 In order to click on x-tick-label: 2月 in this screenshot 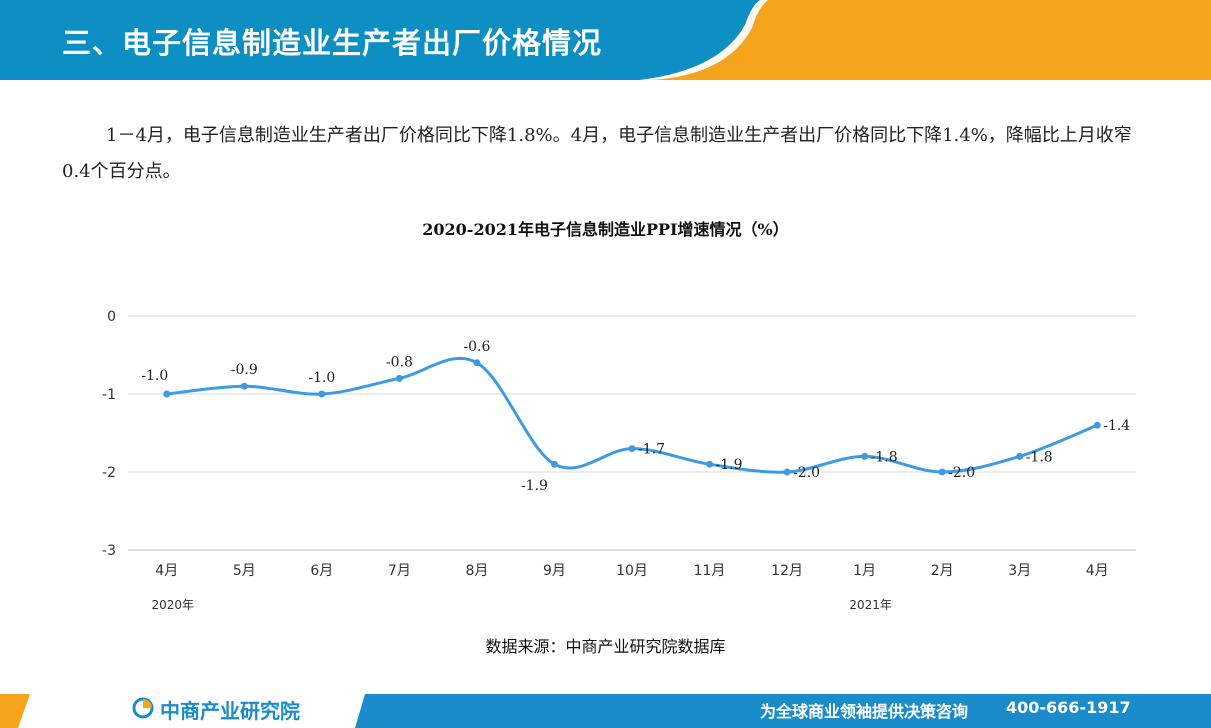, I will do `click(942, 571)`.